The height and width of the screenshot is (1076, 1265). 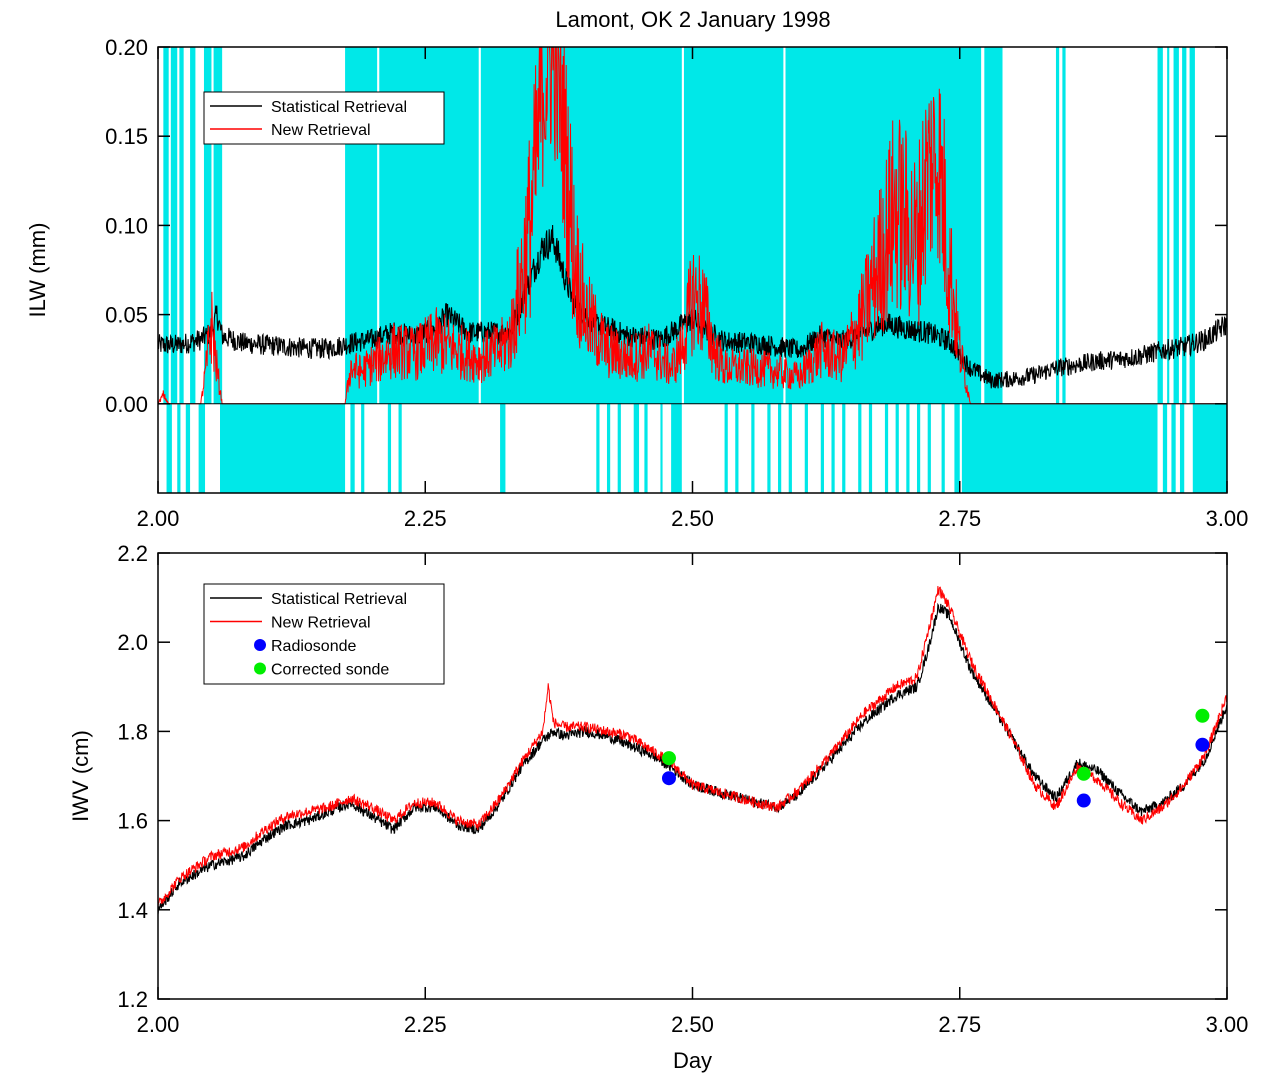 What do you see at coordinates (314, 646) in the screenshot?
I see `legend-label: Radiosonde` at bounding box center [314, 646].